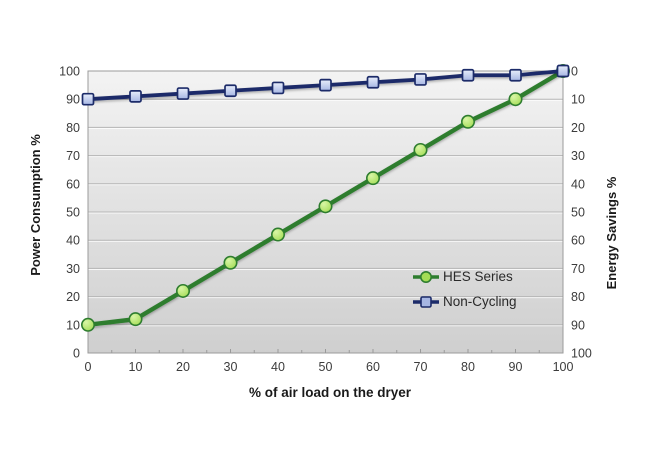 Image resolution: width=650 pixels, height=455 pixels. Describe the element at coordinates (73, 269) in the screenshot. I see `left-axis-tick-label: 30` at that location.